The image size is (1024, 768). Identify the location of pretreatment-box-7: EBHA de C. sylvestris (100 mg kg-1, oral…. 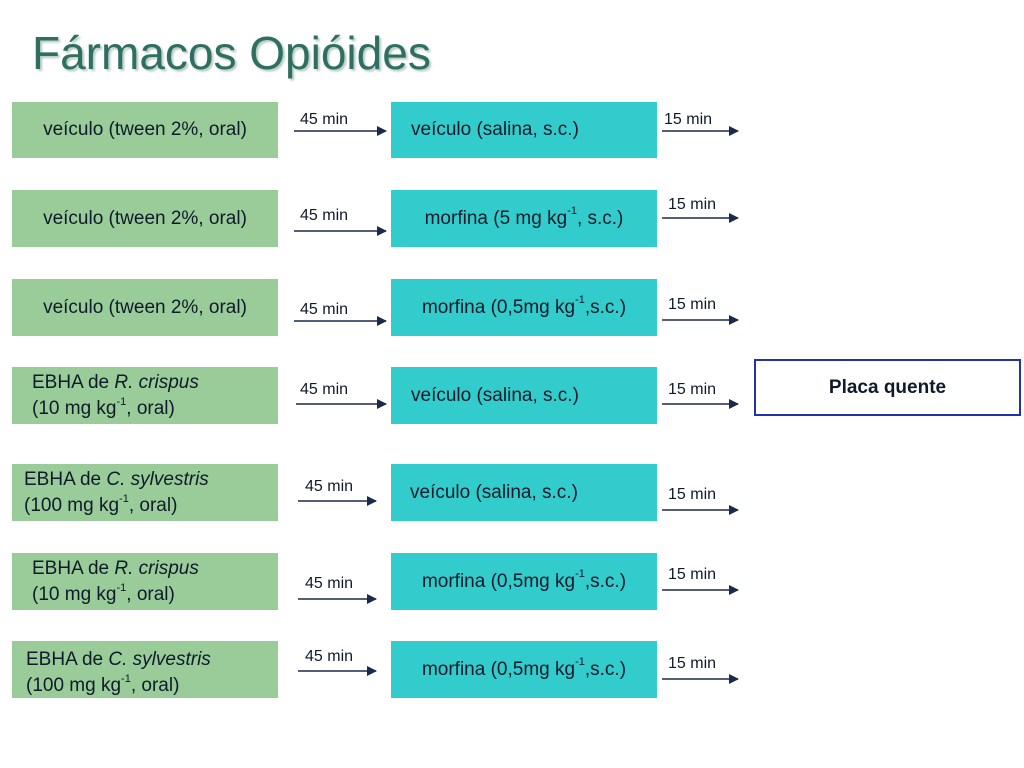
(145, 669).